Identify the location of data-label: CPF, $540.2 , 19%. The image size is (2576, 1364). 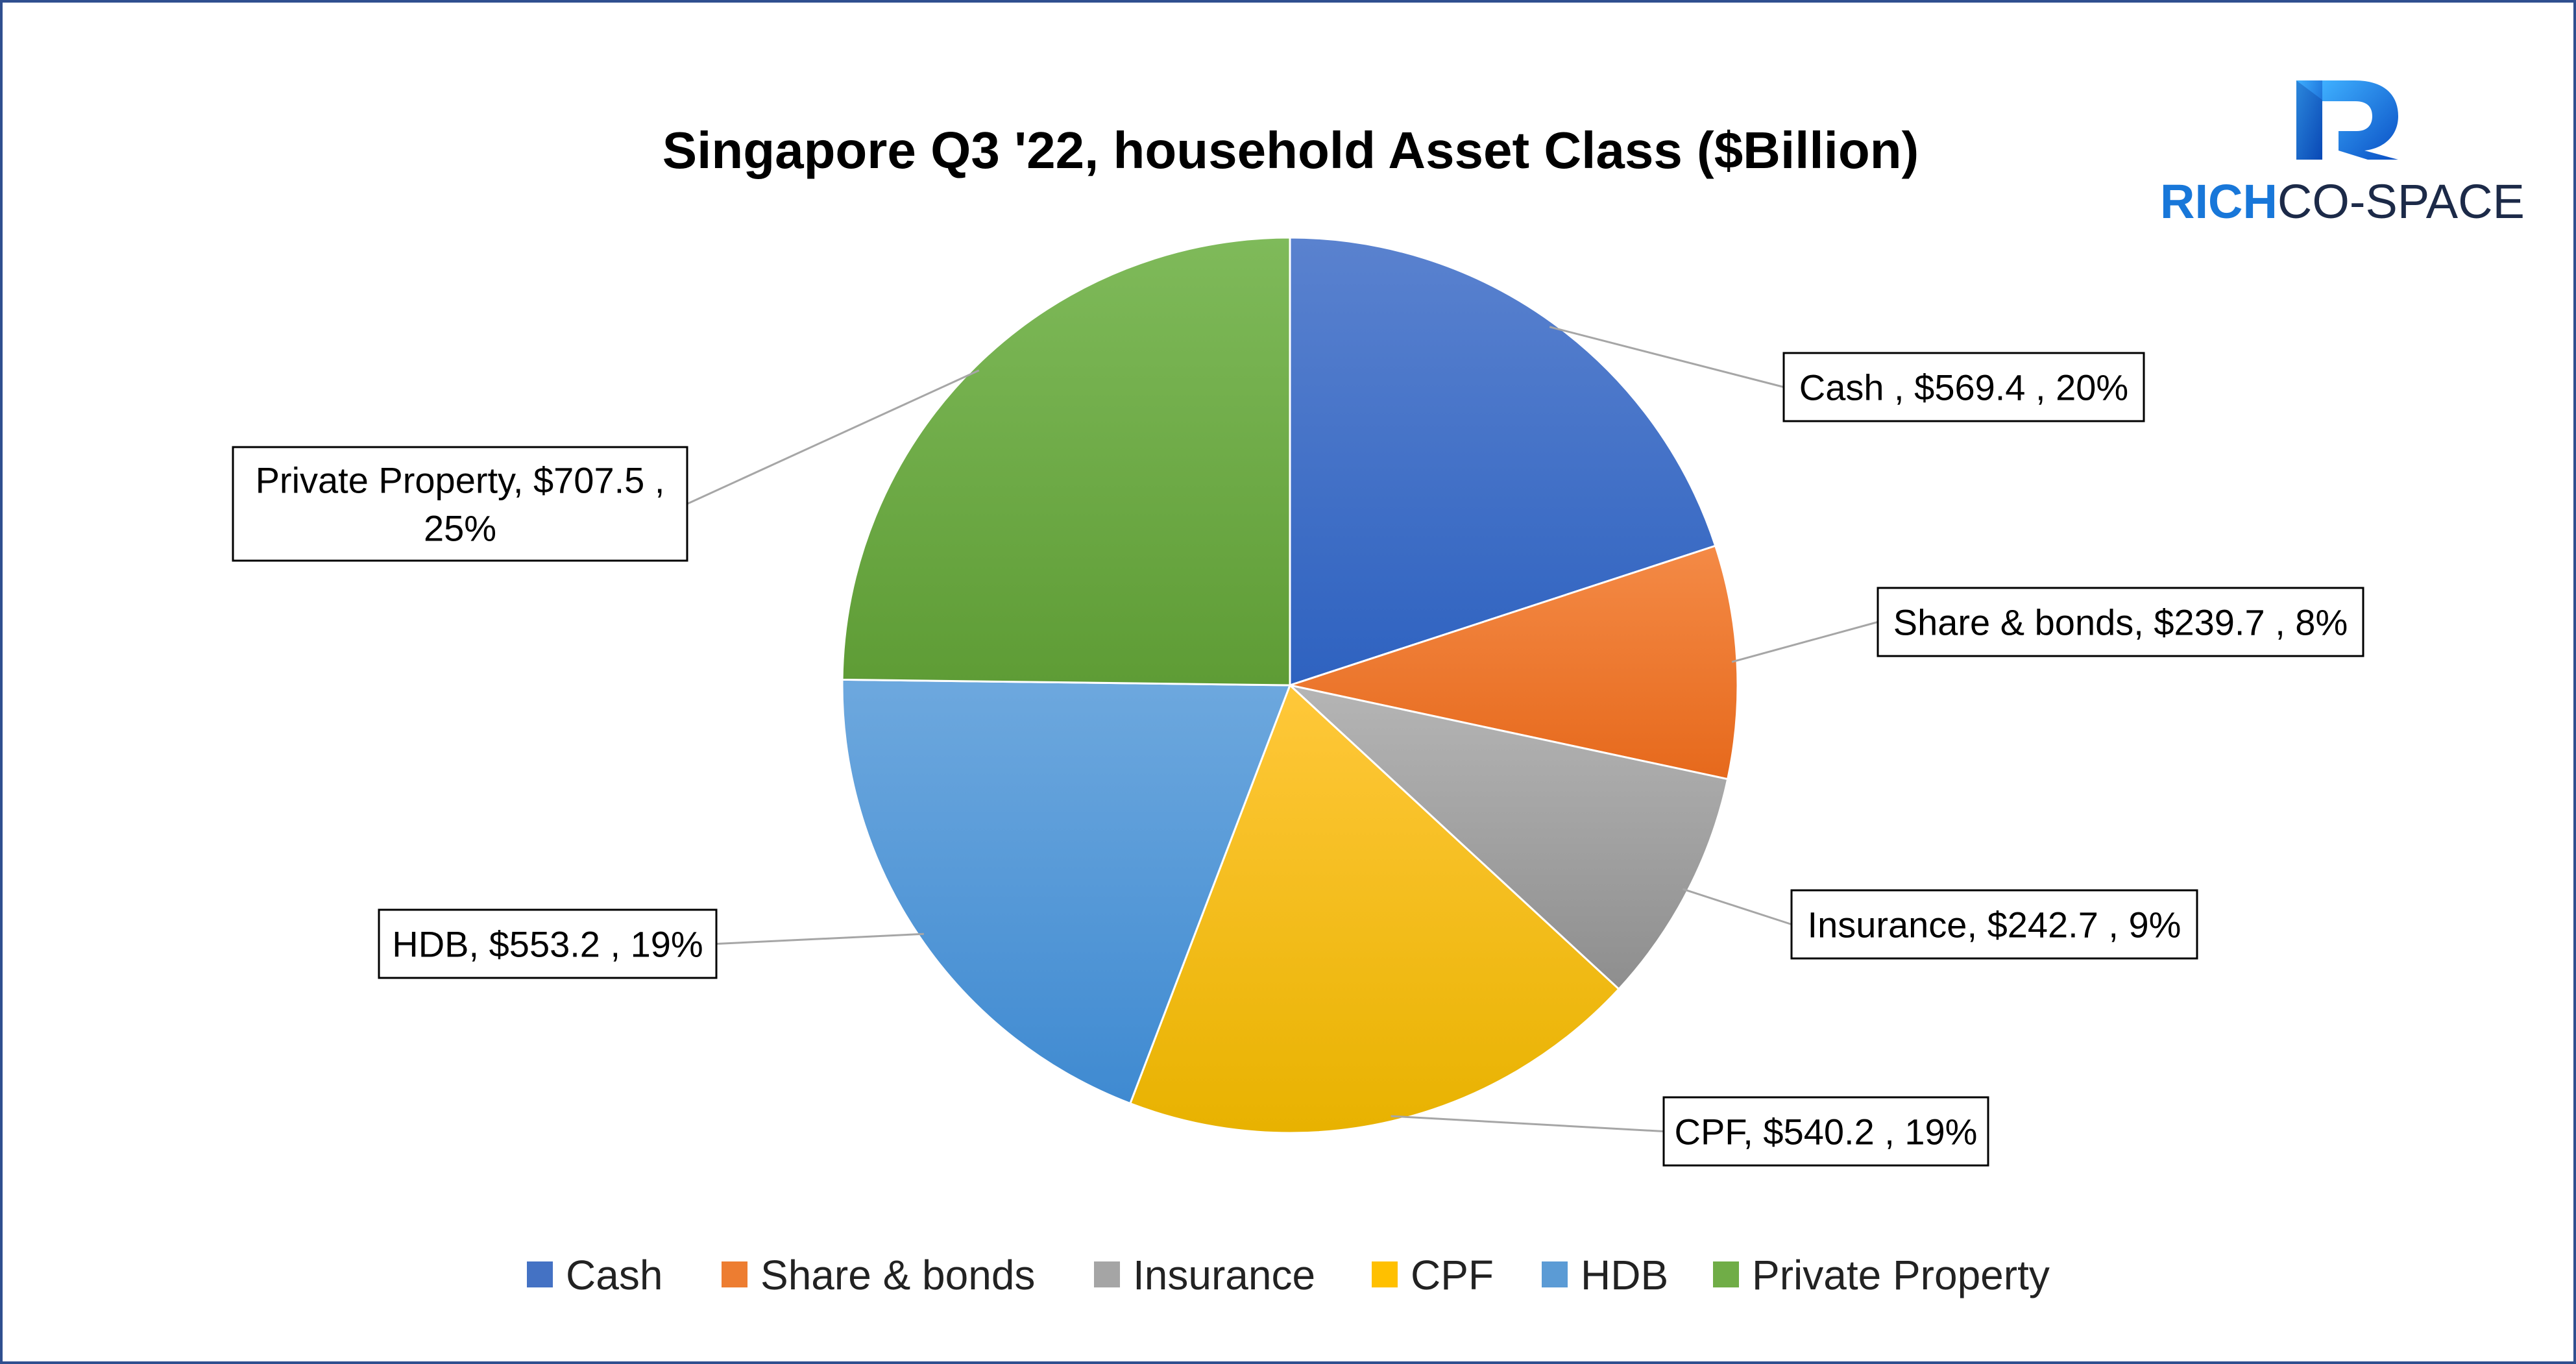
(1826, 1132).